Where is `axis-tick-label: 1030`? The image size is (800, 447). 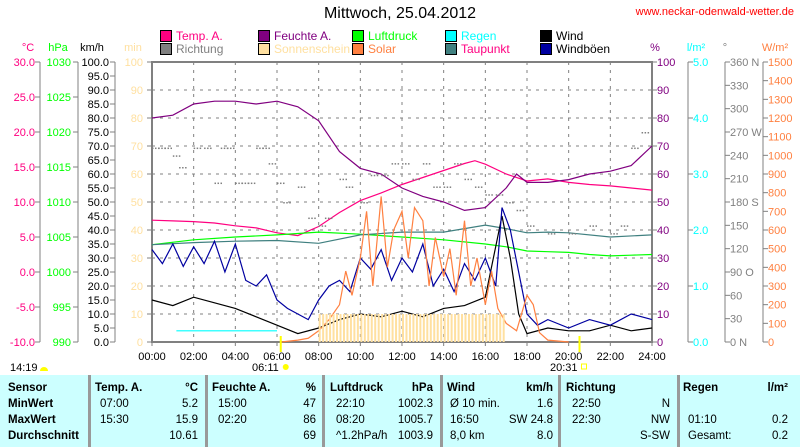
axis-tick-label: 1030 is located at coordinates (59, 63).